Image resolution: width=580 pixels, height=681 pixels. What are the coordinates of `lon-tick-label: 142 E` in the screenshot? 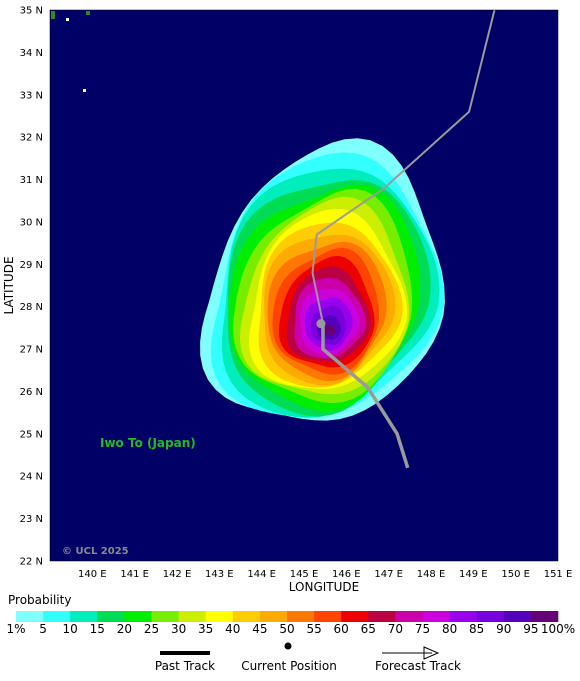 It's located at (177, 574).